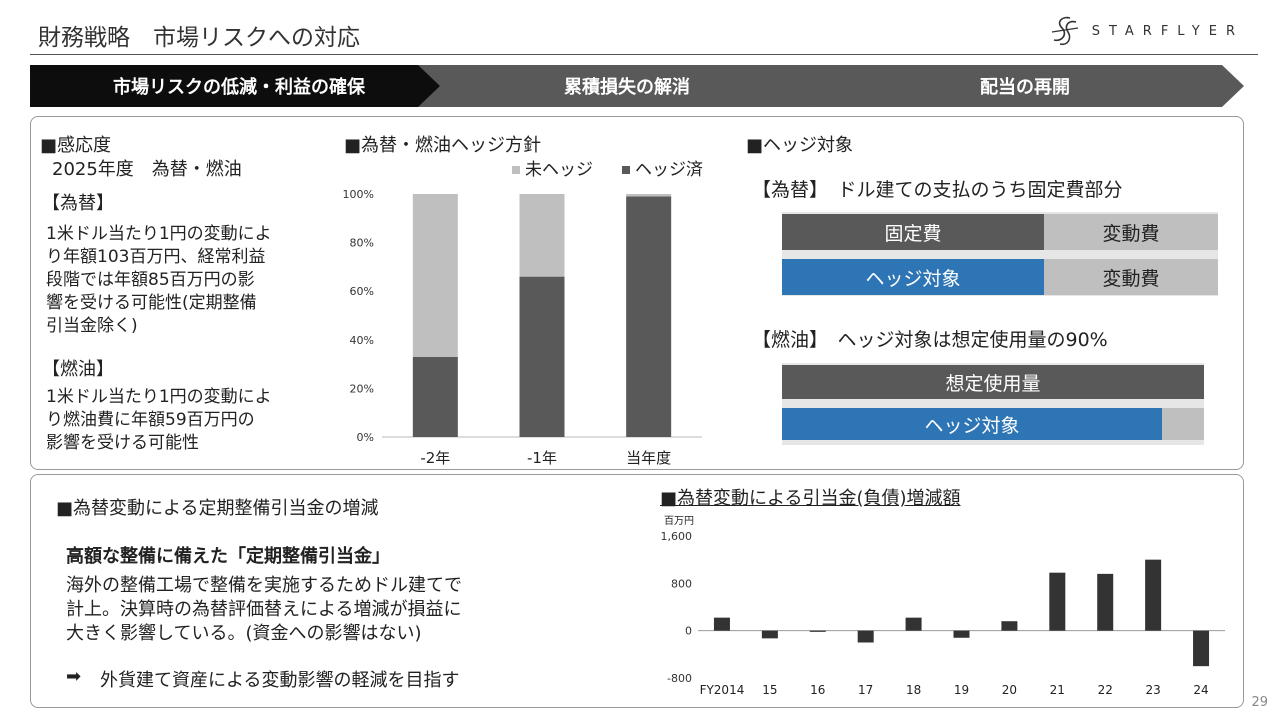  What do you see at coordinates (542, 458) in the screenshot?
I see `x-tick-label: -1年` at bounding box center [542, 458].